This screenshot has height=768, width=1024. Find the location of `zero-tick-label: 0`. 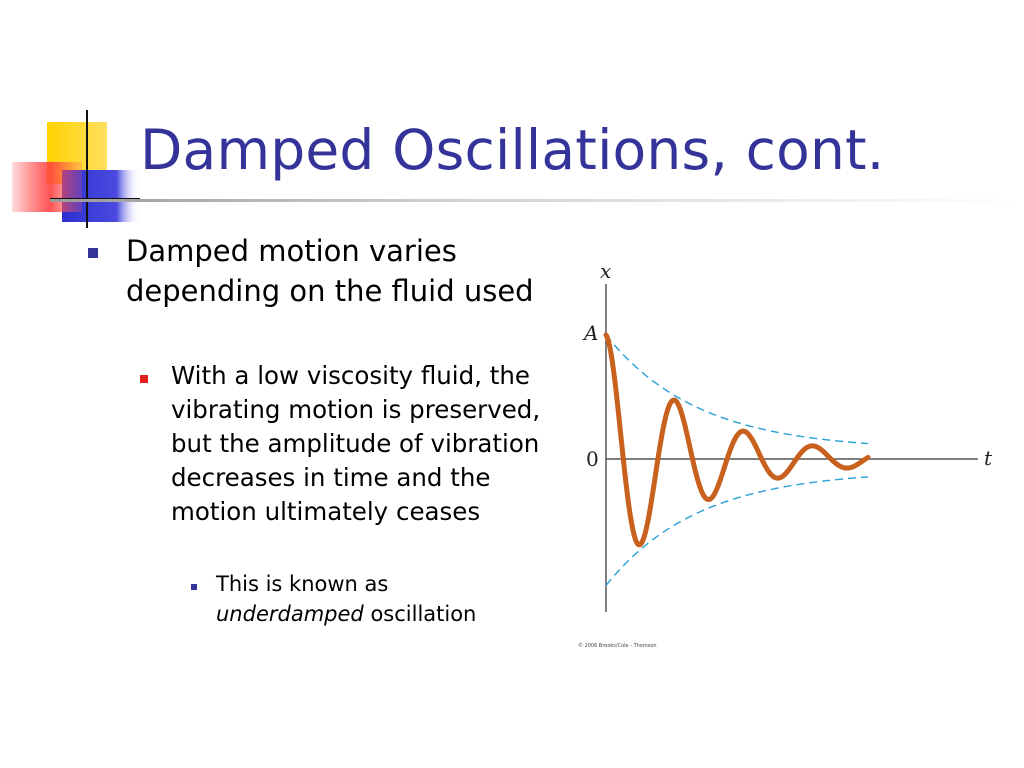

zero-tick-label: 0 is located at coordinates (592, 459).